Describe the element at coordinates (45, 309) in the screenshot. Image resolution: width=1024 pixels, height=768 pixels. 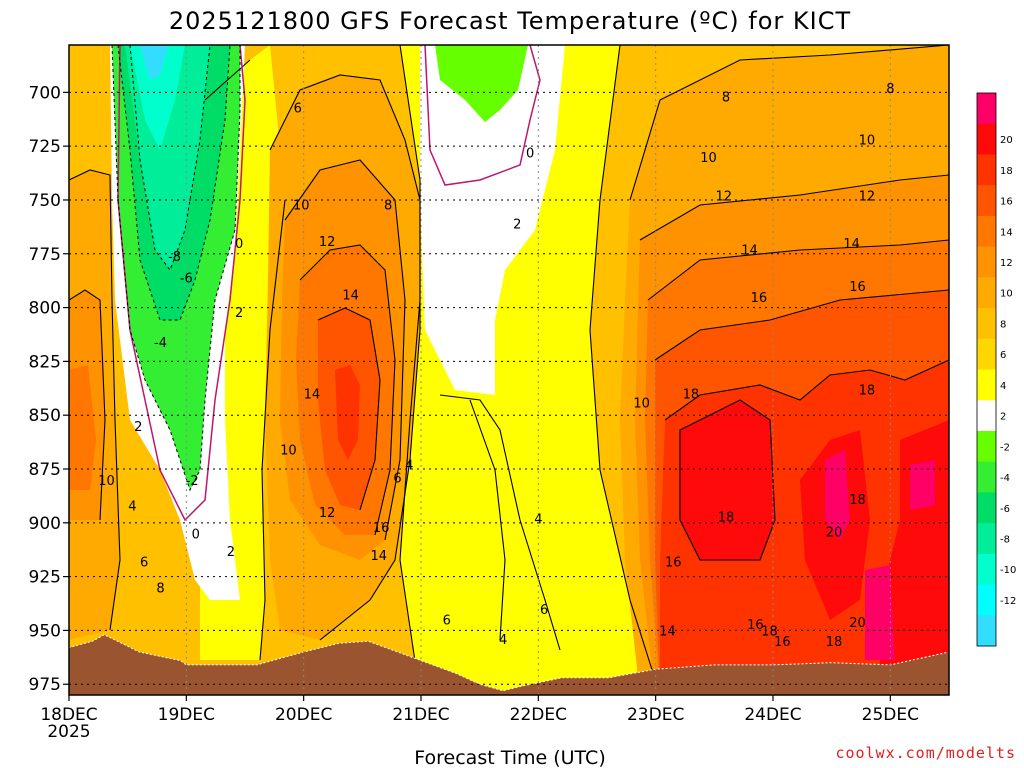
I see `y-tick-label: 800` at that location.